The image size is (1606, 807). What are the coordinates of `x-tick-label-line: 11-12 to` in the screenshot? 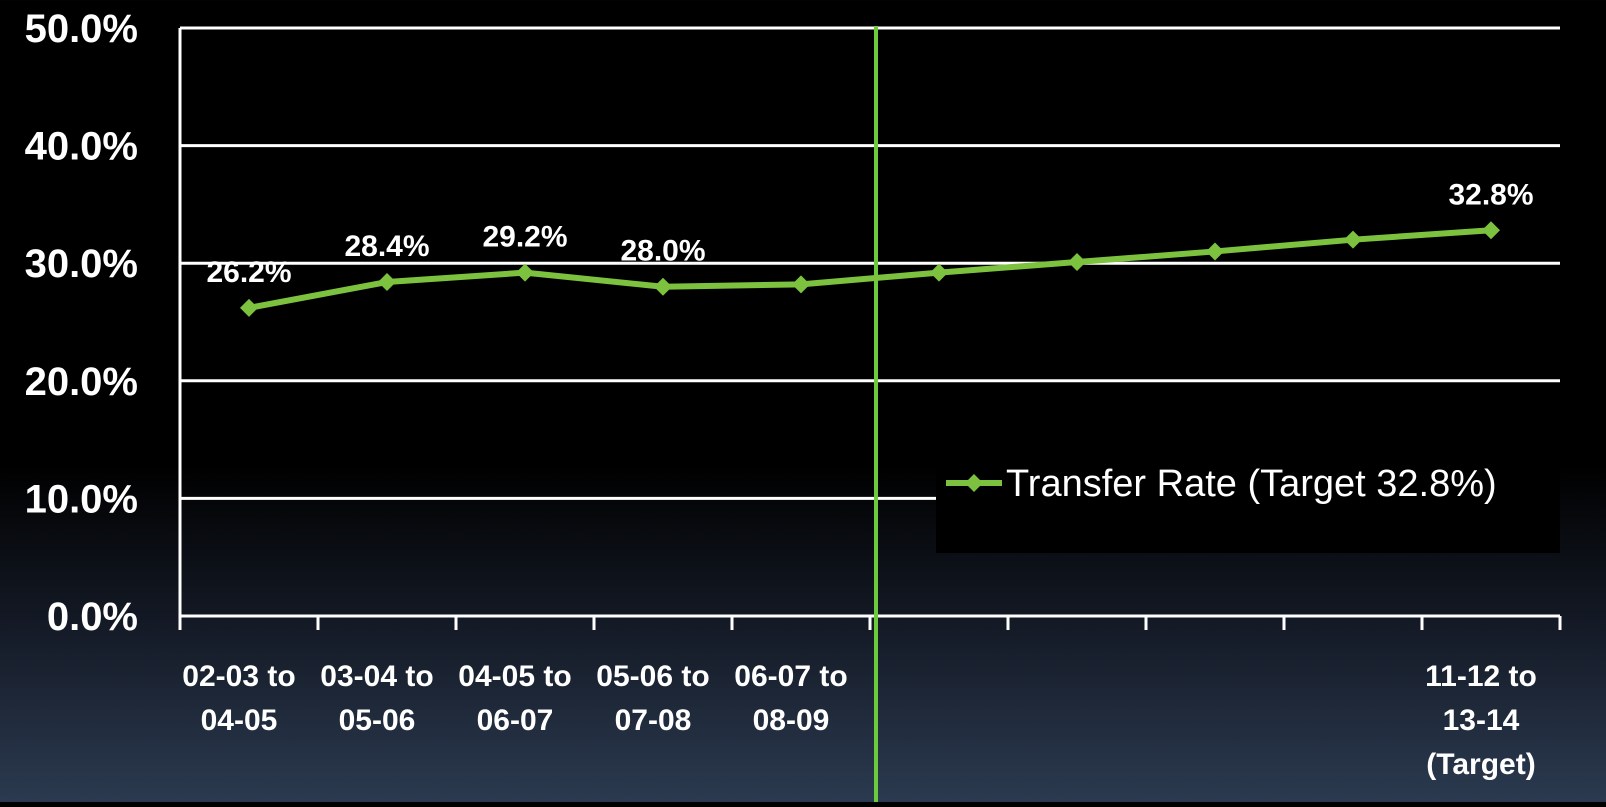 It's located at (1481, 676).